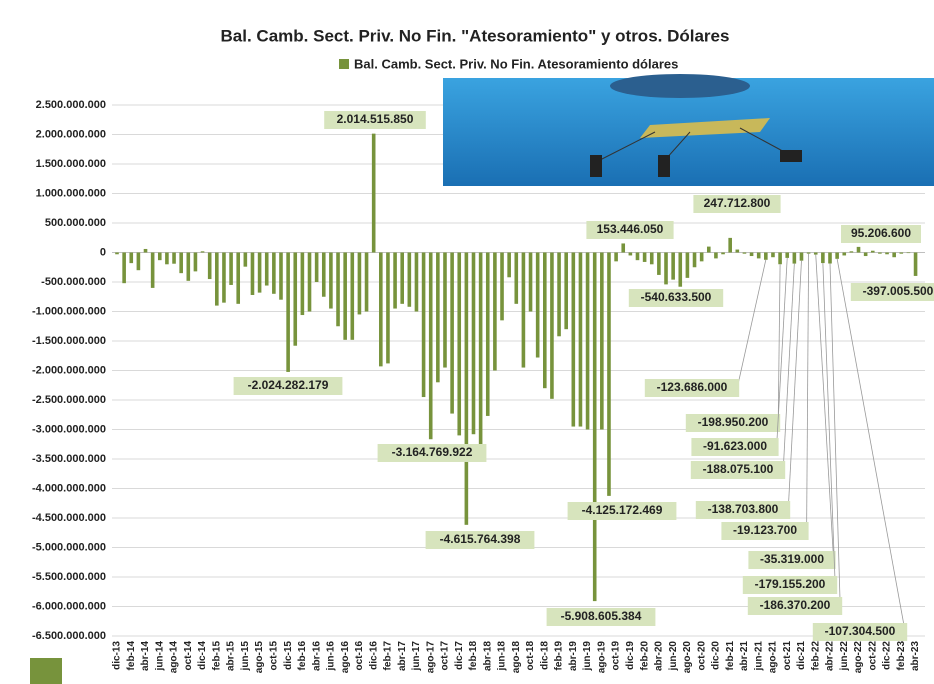  Describe the element at coordinates (901, 656) in the screenshot. I see `x-tick-label: feb-23` at that location.